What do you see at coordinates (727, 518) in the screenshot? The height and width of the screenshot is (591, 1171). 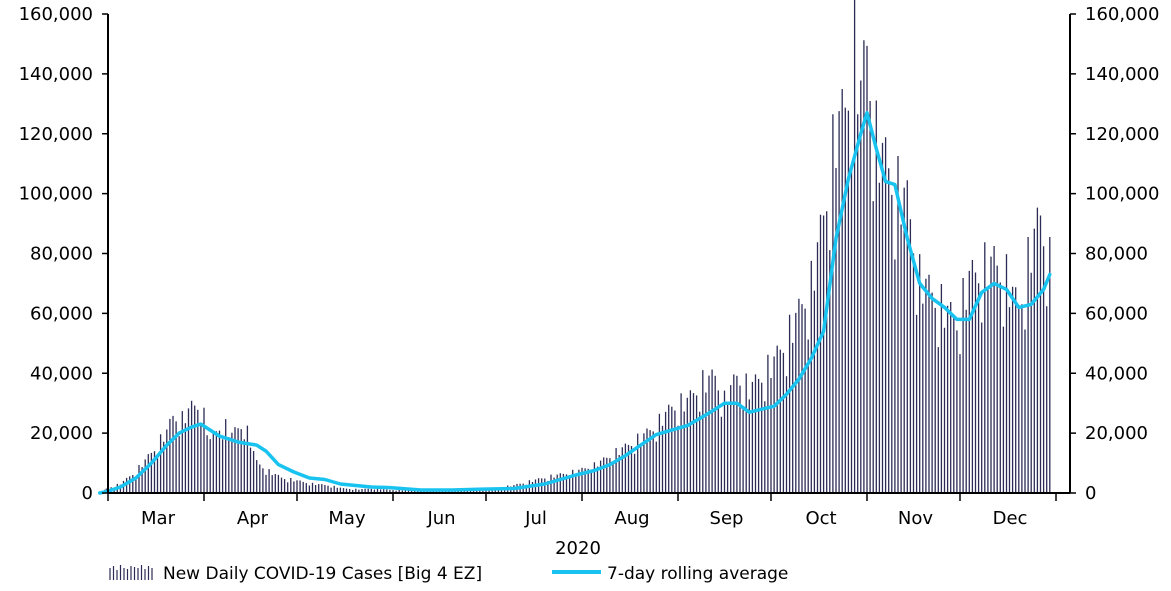 I see `x-tick-label: Sep` at bounding box center [727, 518].